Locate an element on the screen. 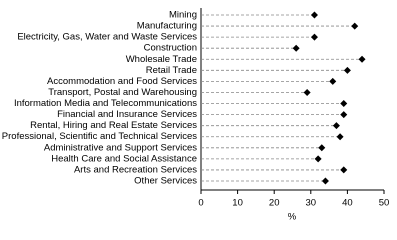 This screenshot has height=240, width=397. y-tick-label: Health Care and Social Assistance is located at coordinates (124, 158).